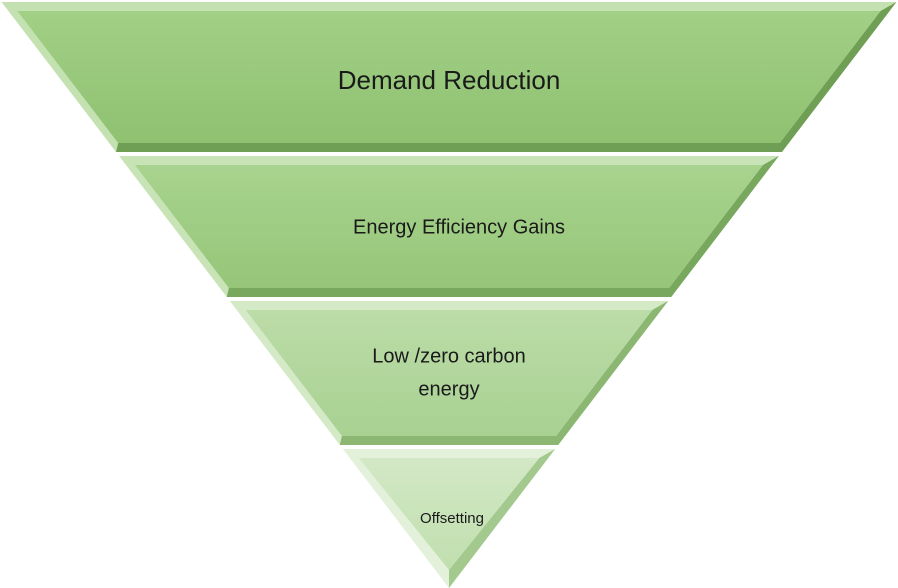 This screenshot has height=588, width=898. Describe the element at coordinates (448, 356) in the screenshot. I see `level-label: Low /zero carbon` at that location.